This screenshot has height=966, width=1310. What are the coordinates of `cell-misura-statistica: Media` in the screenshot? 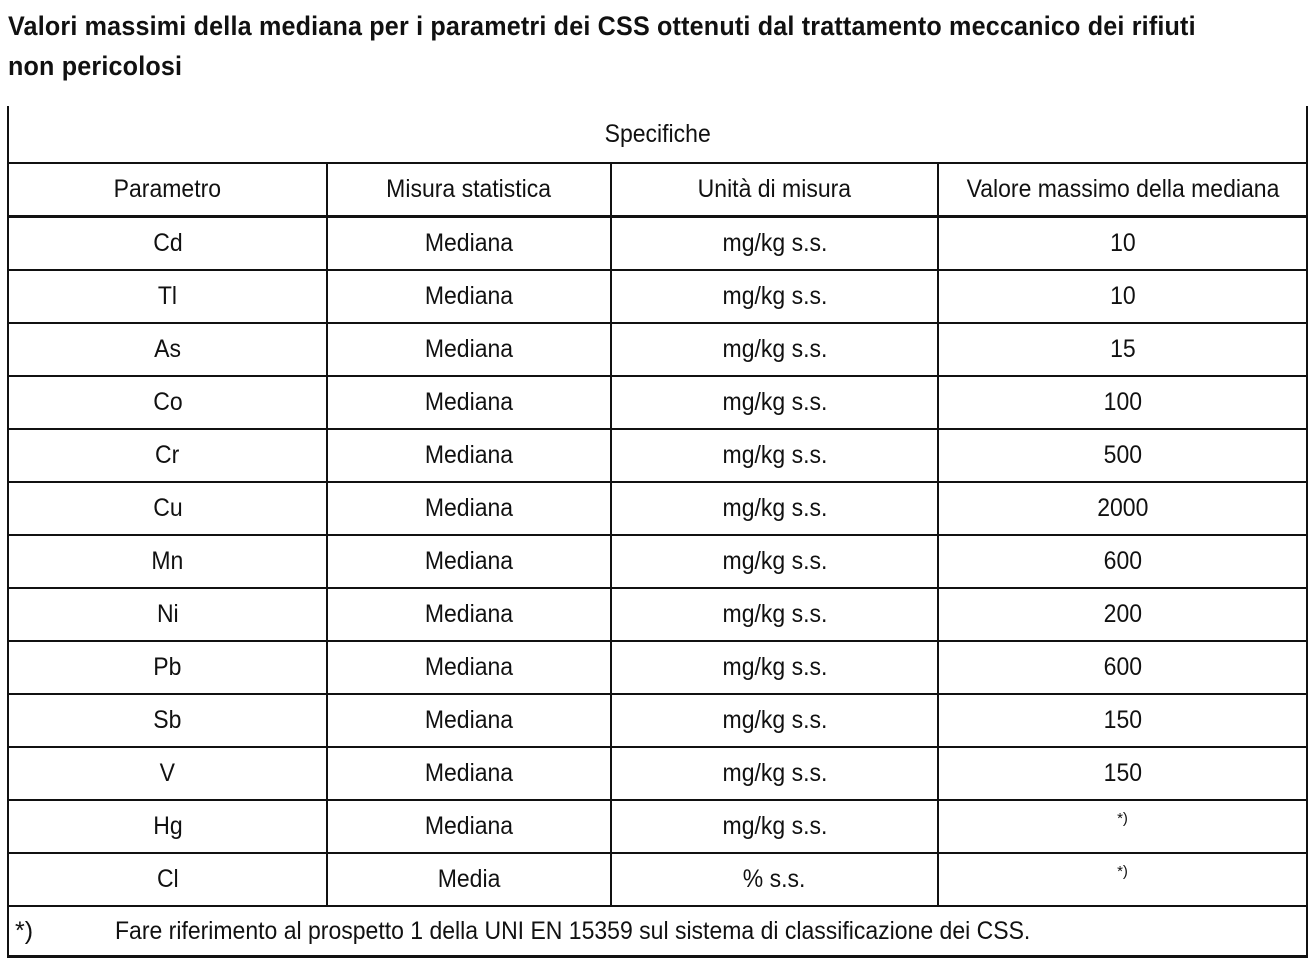 It's located at (469, 880).